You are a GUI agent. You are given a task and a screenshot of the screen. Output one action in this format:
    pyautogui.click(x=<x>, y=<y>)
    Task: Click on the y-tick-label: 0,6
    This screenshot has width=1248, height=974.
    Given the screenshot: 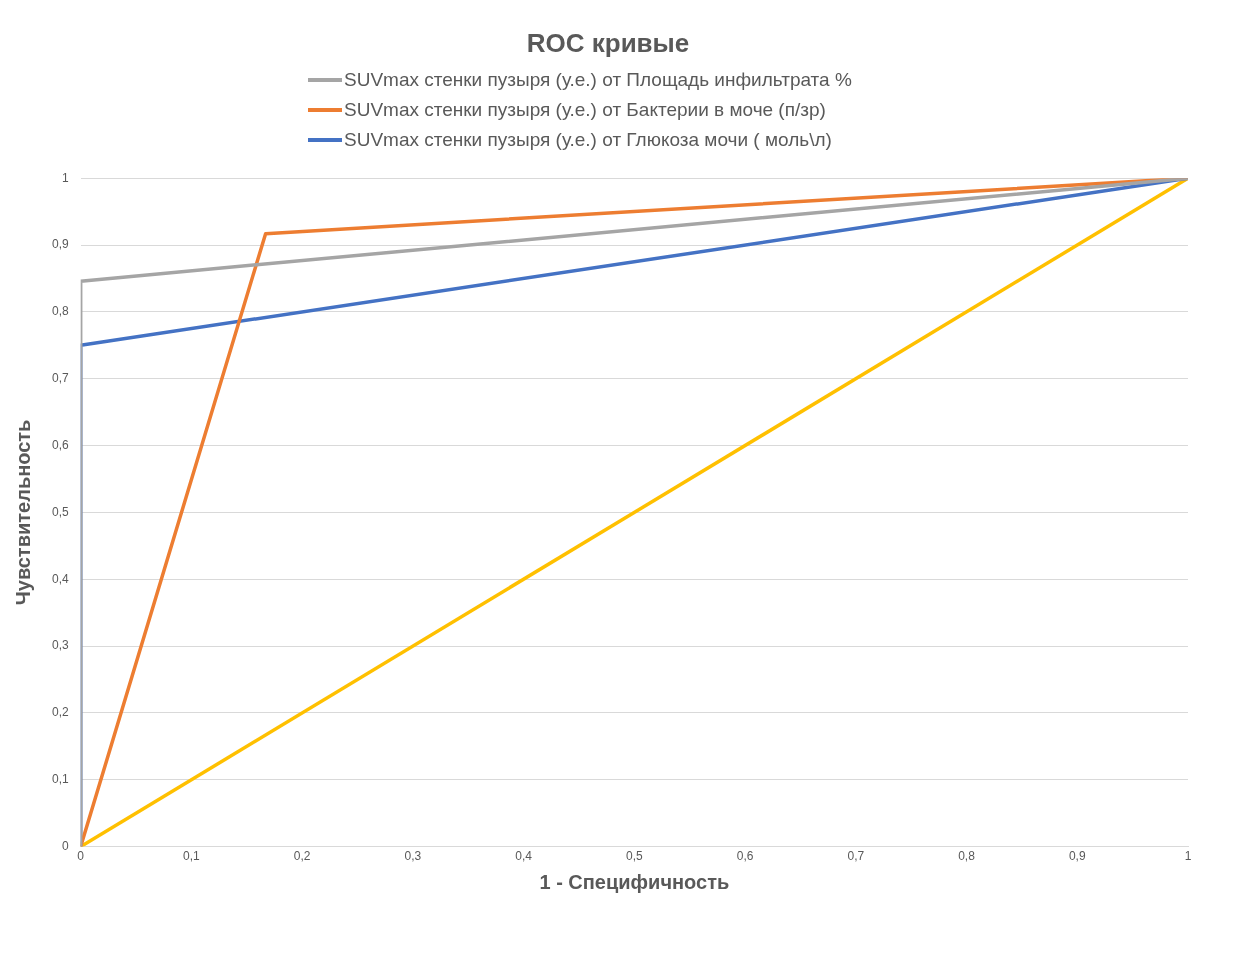 What is the action you would take?
    pyautogui.click(x=60, y=444)
    